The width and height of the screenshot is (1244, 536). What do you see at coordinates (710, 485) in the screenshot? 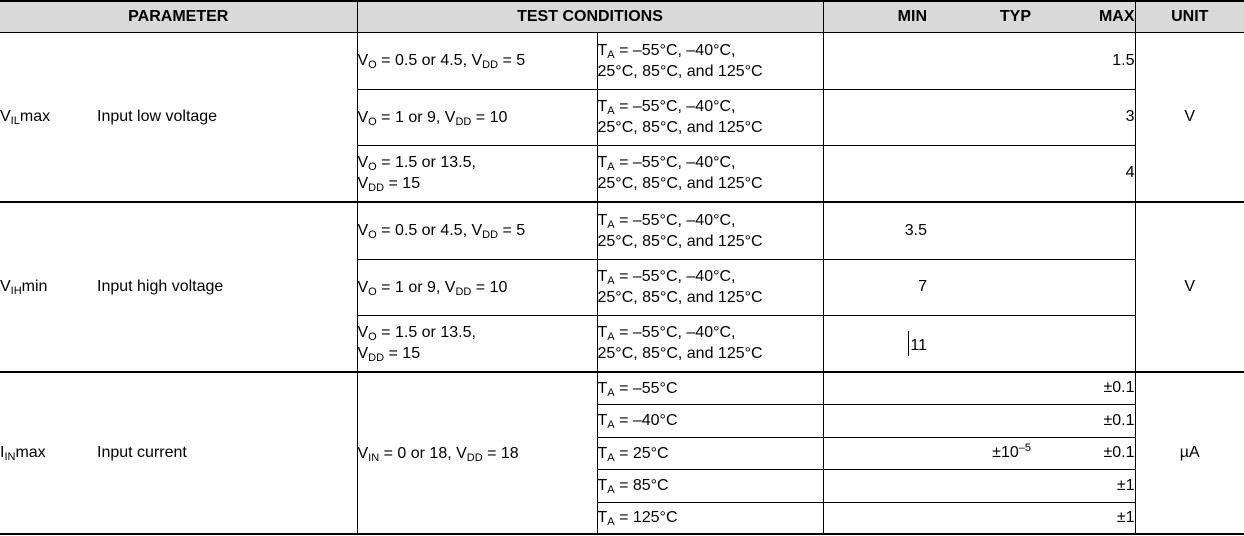
I see `condition-temperature-cell: TA = 85°C` at bounding box center [710, 485].